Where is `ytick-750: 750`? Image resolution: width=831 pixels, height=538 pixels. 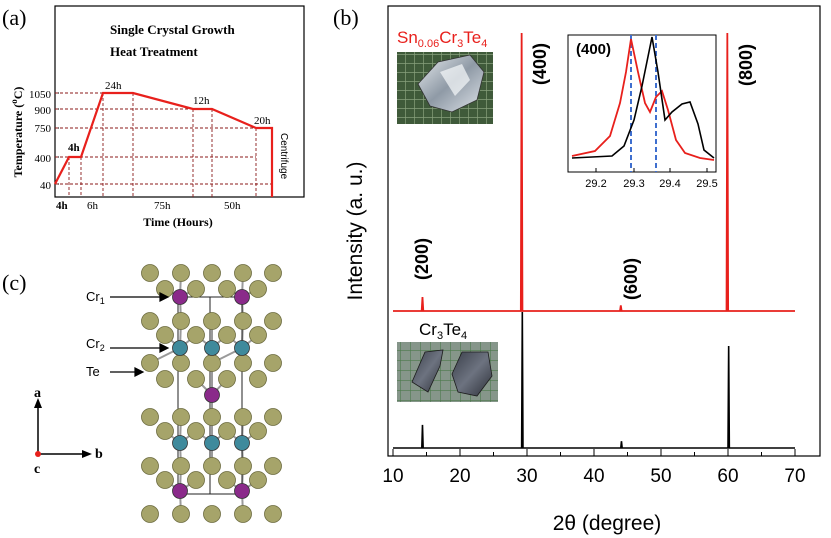
ytick-750: 750 is located at coordinates (43, 129).